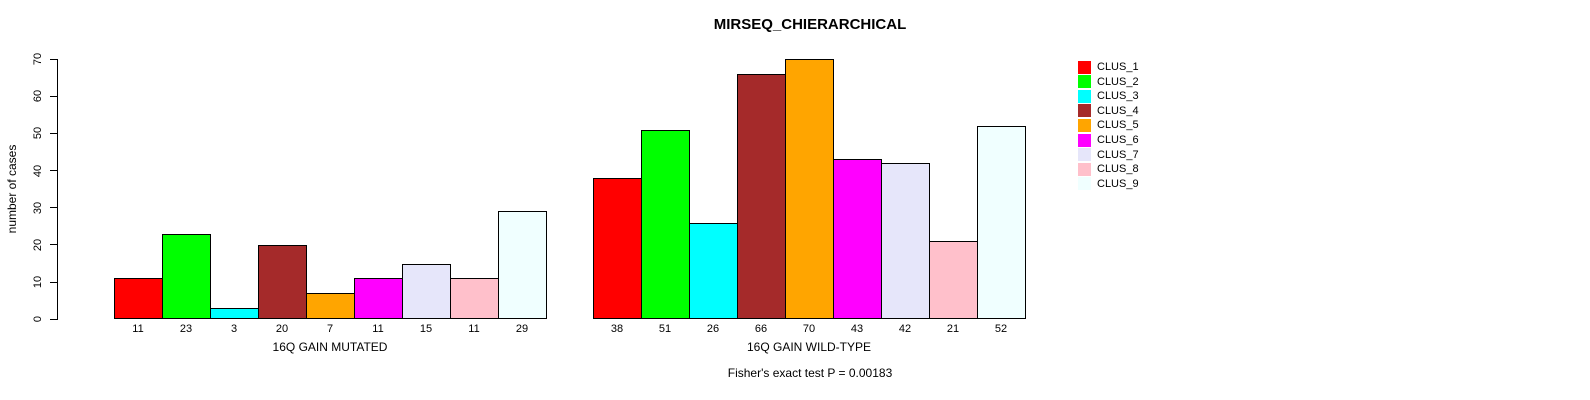 The image size is (1590, 400). What do you see at coordinates (665, 329) in the screenshot?
I see `bar-value-label: 51` at bounding box center [665, 329].